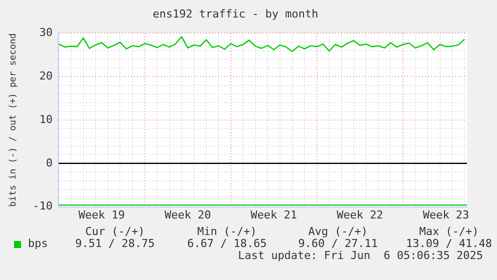 The image size is (497, 280). Describe the element at coordinates (274, 215) in the screenshot. I see `x-tick-label: Week 21` at that location.